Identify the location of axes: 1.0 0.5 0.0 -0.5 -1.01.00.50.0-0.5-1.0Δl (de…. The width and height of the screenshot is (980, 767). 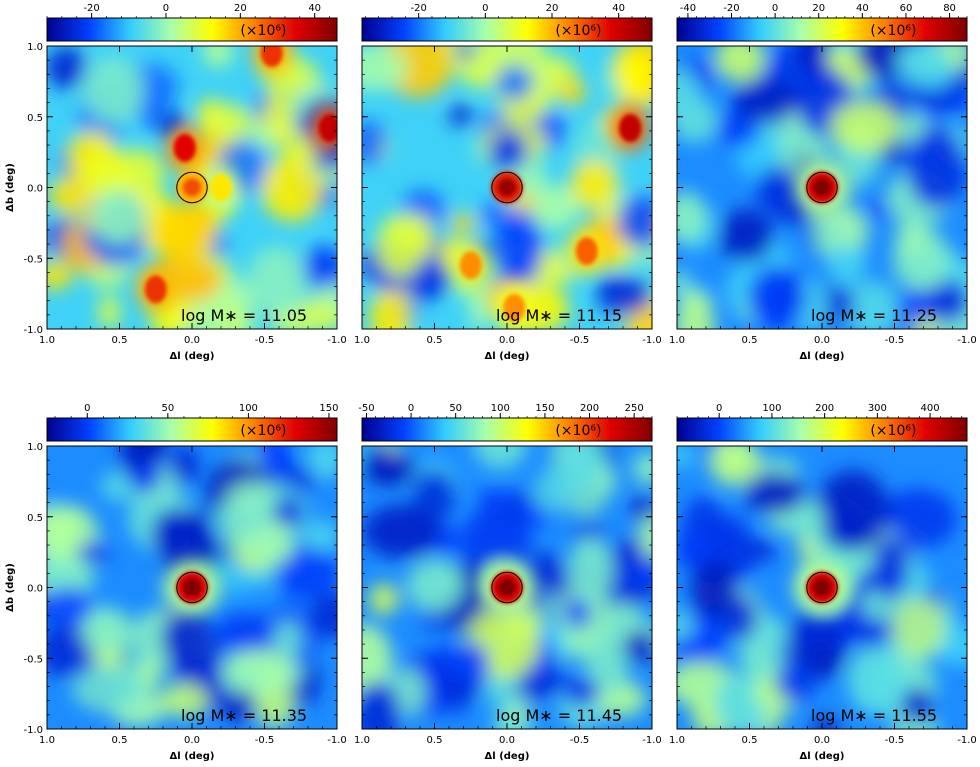
(176, 202).